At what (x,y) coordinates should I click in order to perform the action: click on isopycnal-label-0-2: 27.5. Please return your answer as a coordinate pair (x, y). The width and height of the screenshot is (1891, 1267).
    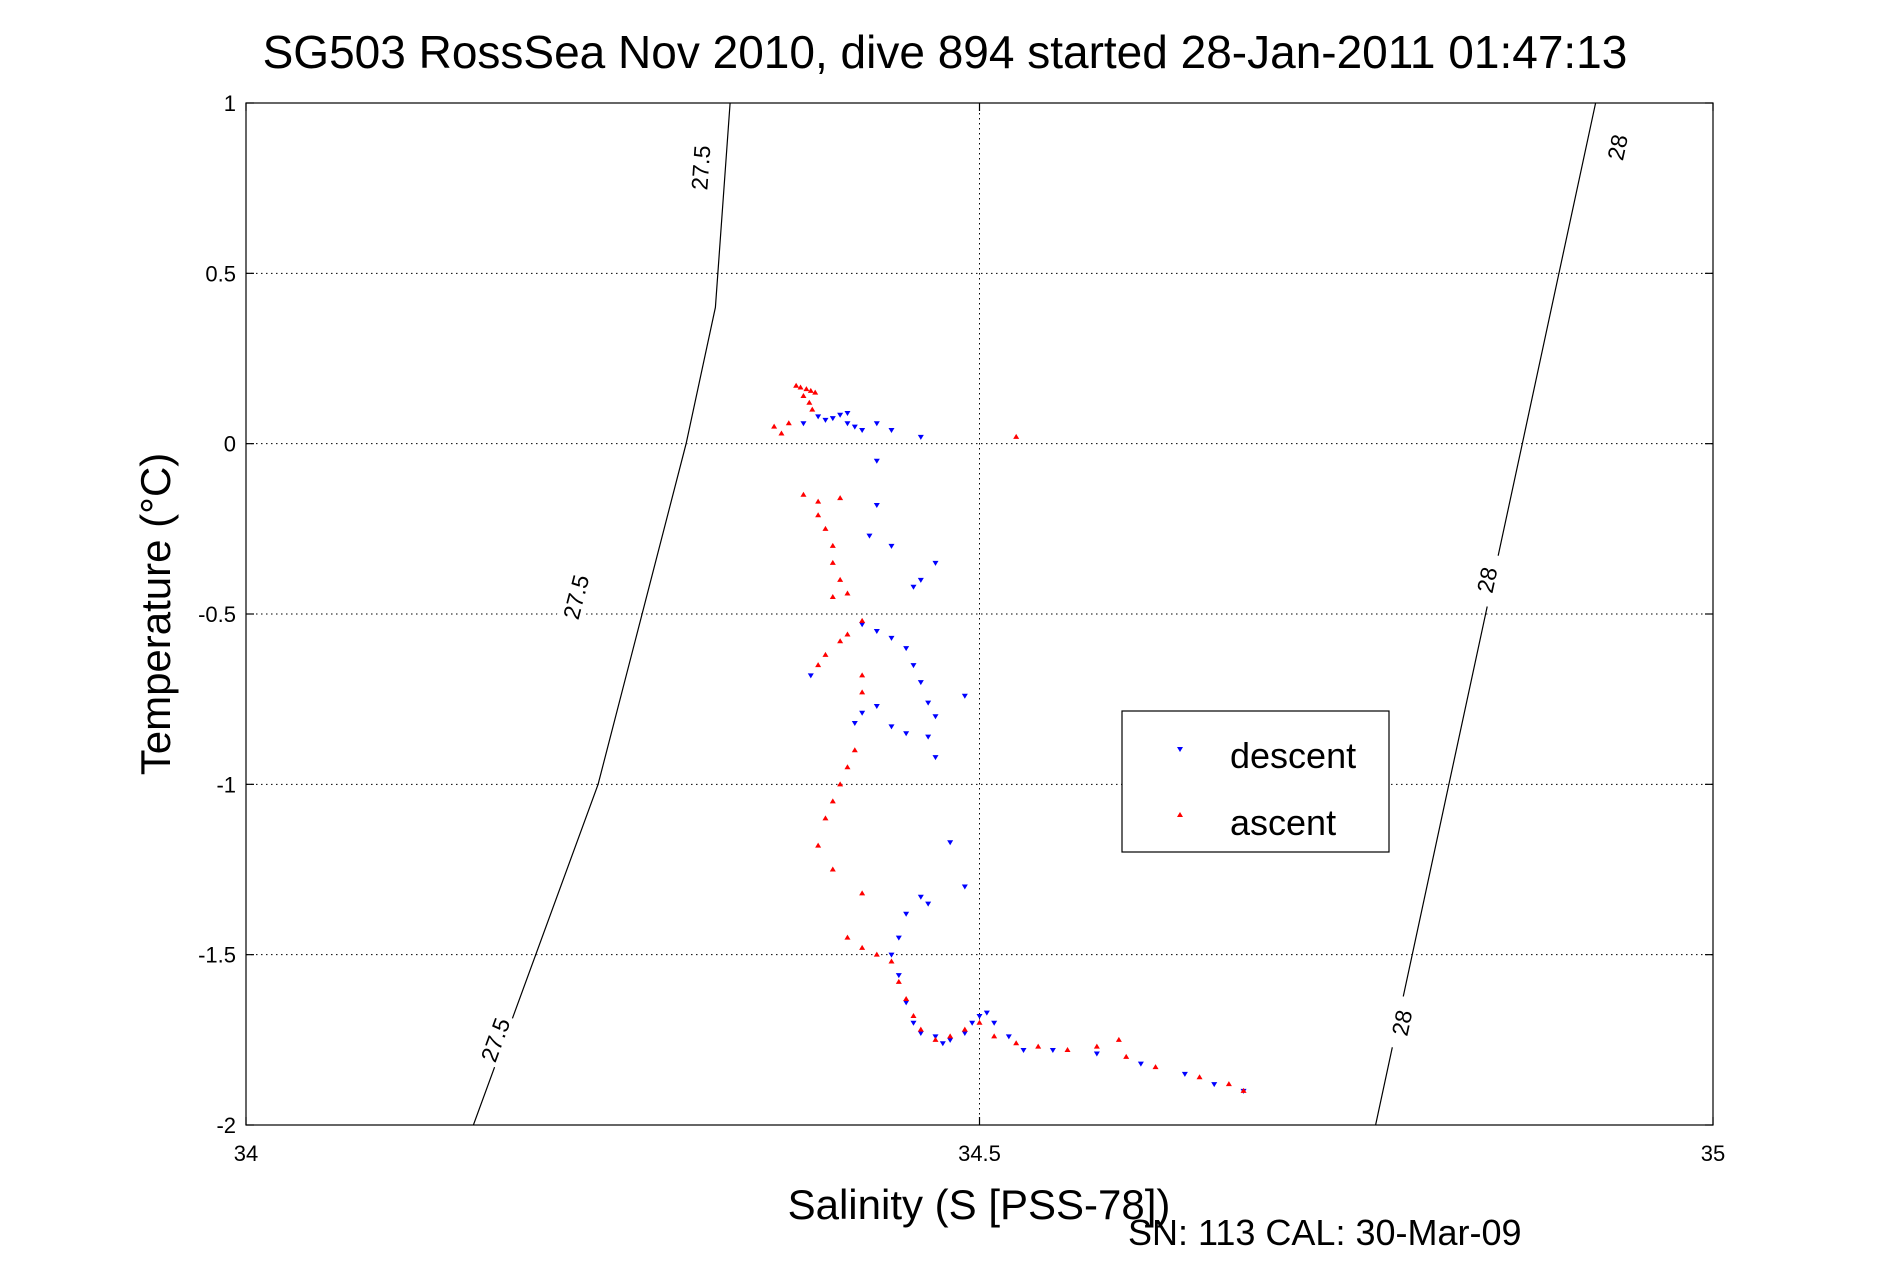
    Looking at the image, I should click on (700, 167).